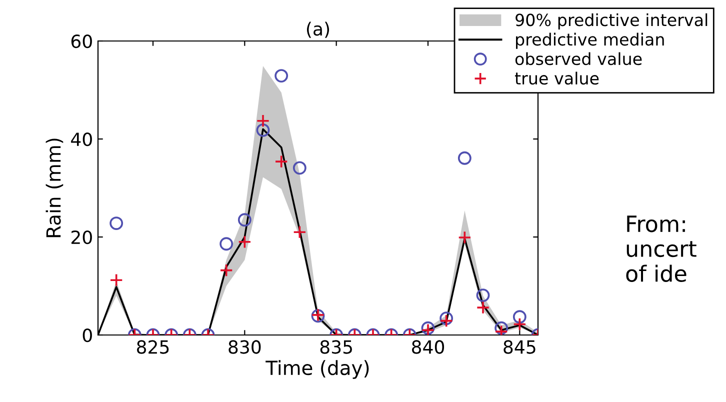 This screenshot has height=402, width=726. Describe the element at coordinates (81, 237) in the screenshot. I see `y-tick-label: 20` at that location.